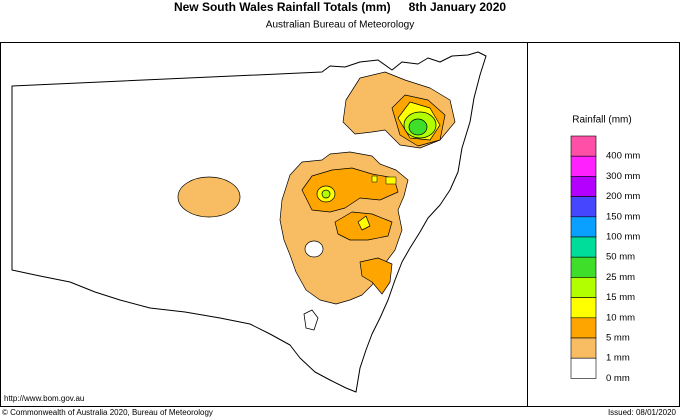 This screenshot has width=680, height=419. Describe the element at coordinates (623, 237) in the screenshot. I see `legend-label: 100 mm` at that location.